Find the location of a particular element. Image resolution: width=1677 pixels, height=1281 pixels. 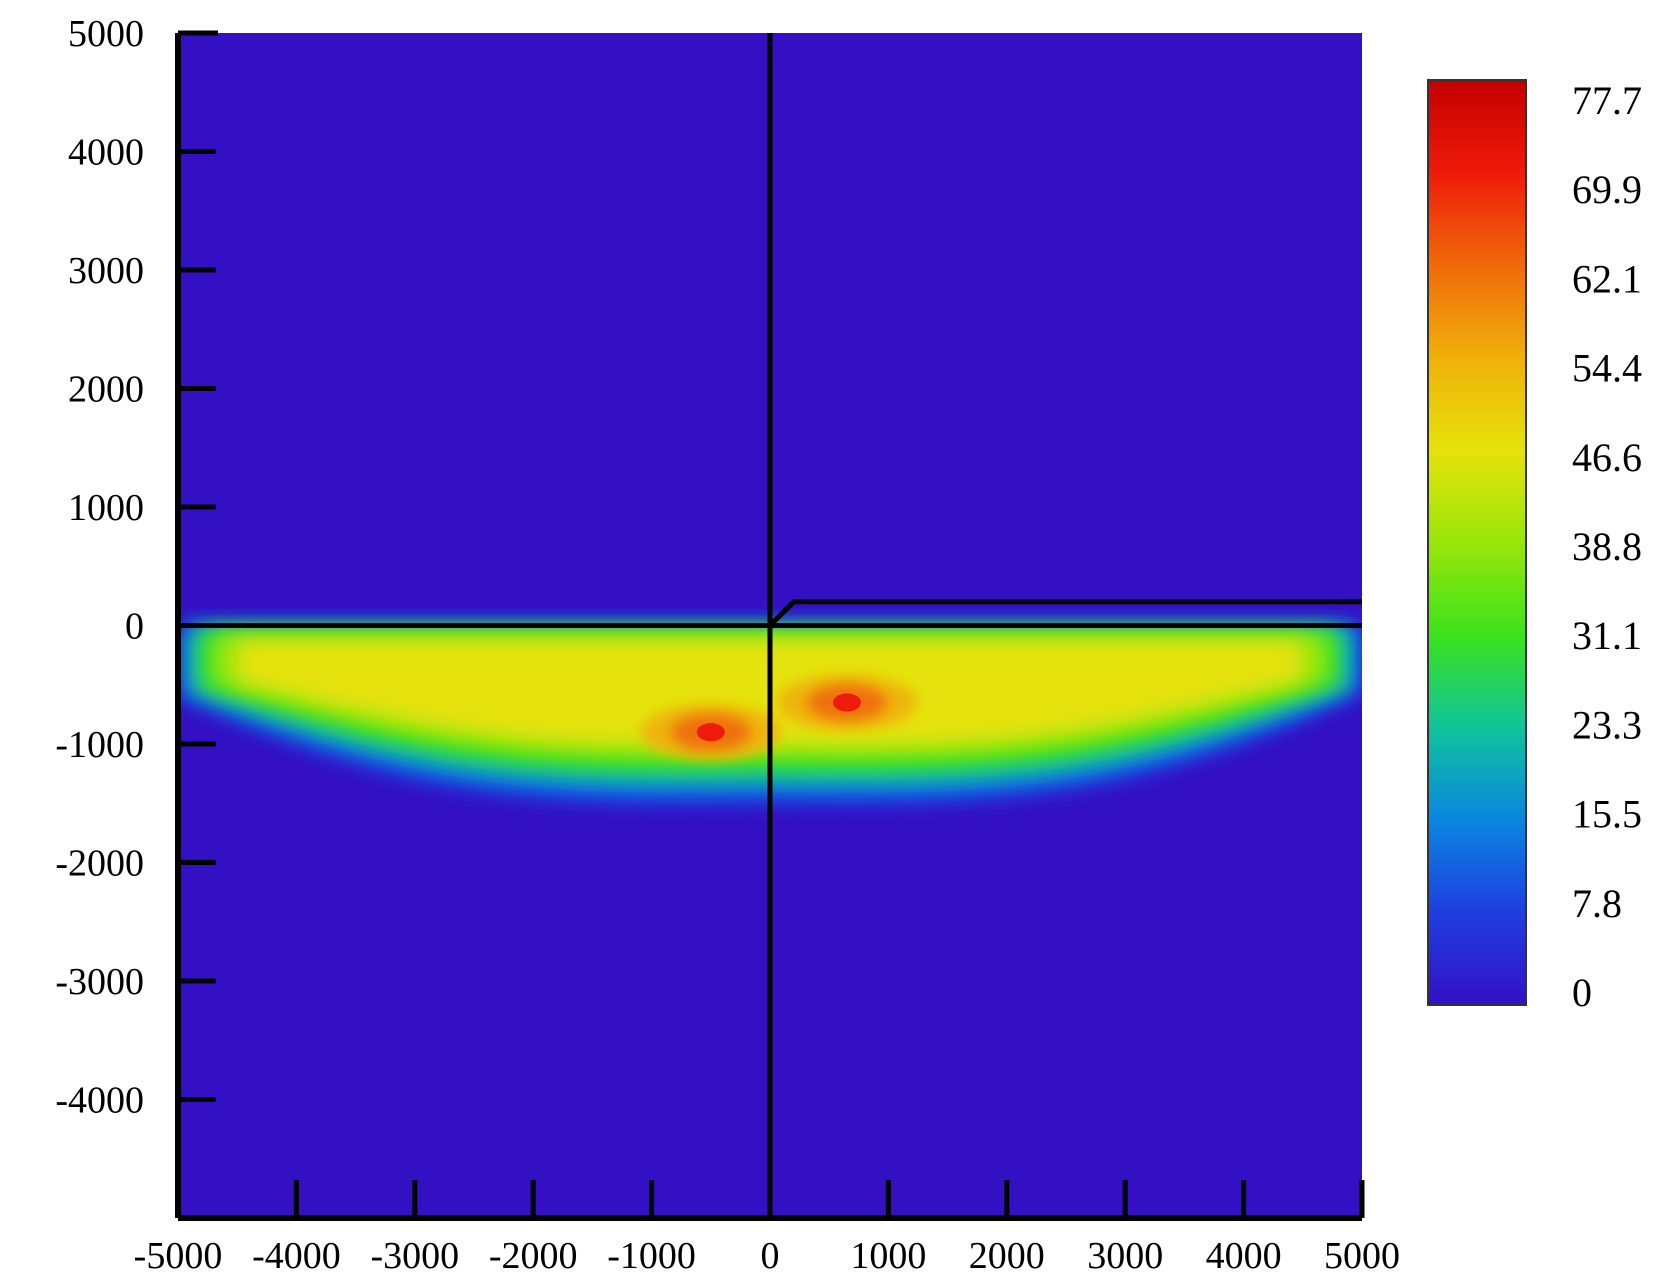

colorbar-label-0: 77.7 is located at coordinates (1607, 100).